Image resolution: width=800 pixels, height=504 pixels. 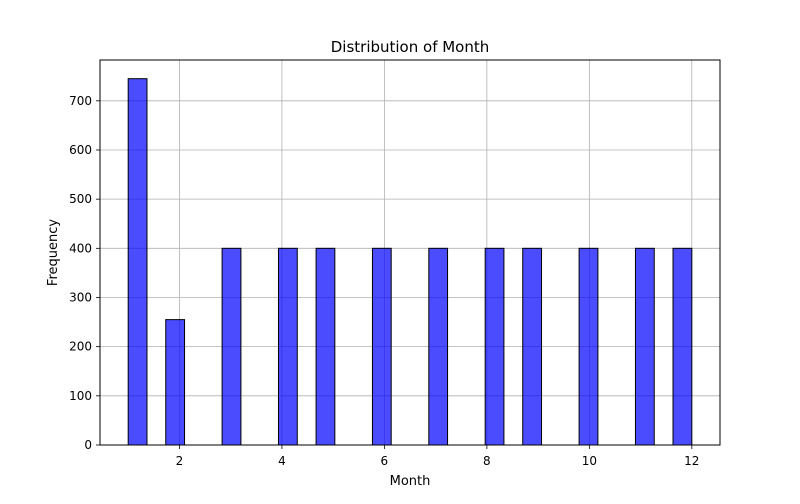 What do you see at coordinates (487, 461) in the screenshot?
I see `x-tick-label: 8` at bounding box center [487, 461].